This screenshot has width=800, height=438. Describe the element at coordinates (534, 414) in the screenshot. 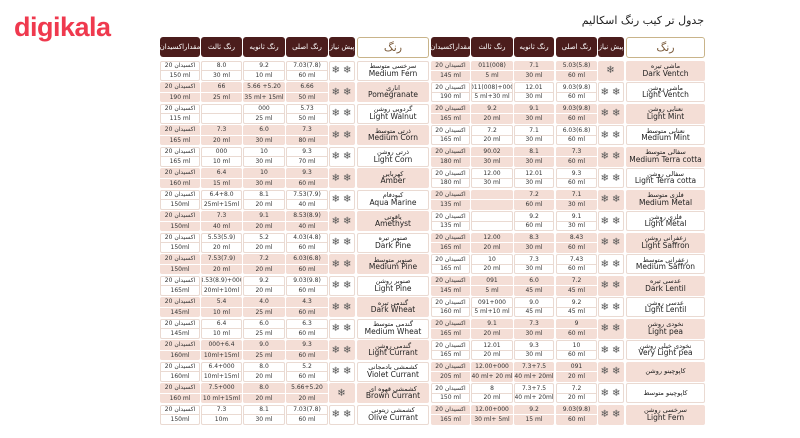

I see `secondary-cell: 9.2 15 ml` at that location.